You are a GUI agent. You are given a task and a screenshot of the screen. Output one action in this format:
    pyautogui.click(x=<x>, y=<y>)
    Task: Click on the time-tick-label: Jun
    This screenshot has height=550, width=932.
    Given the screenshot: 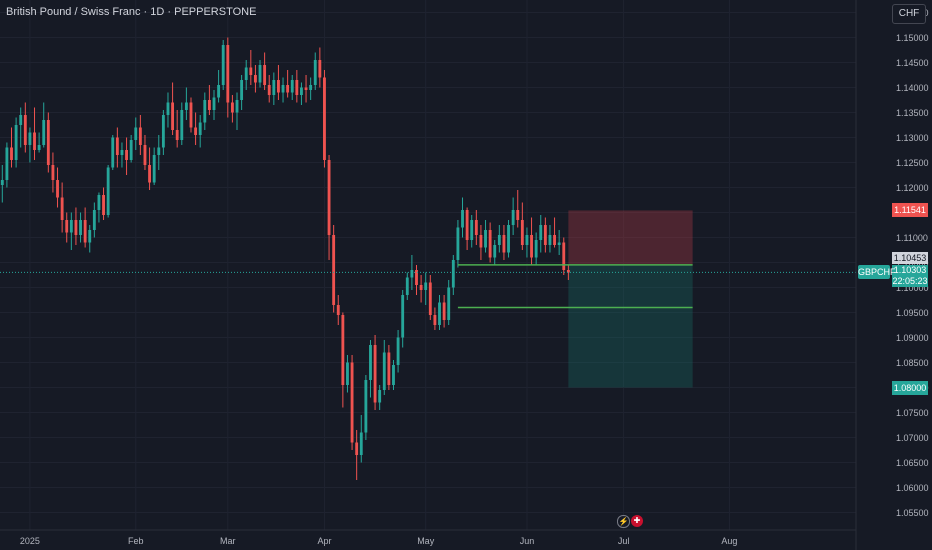 What is the action you would take?
    pyautogui.click(x=527, y=541)
    